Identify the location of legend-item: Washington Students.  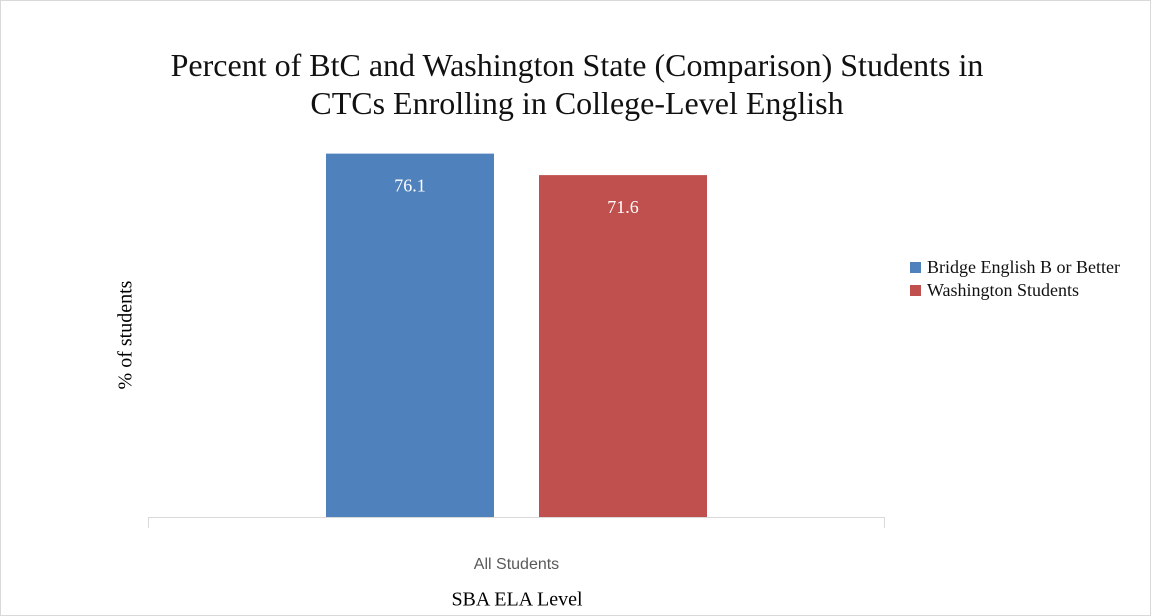
(1017, 290).